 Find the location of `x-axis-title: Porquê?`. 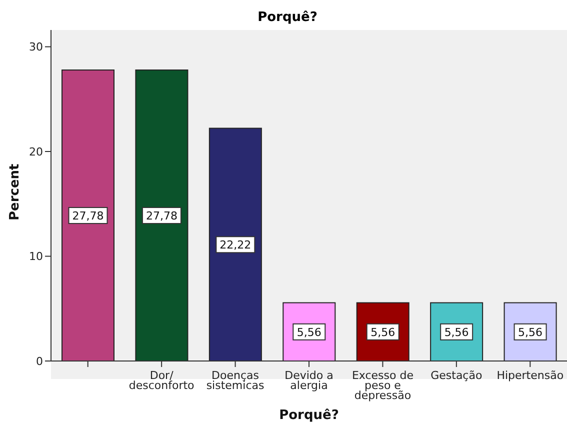

x-axis-title: Porquê? is located at coordinates (309, 415).